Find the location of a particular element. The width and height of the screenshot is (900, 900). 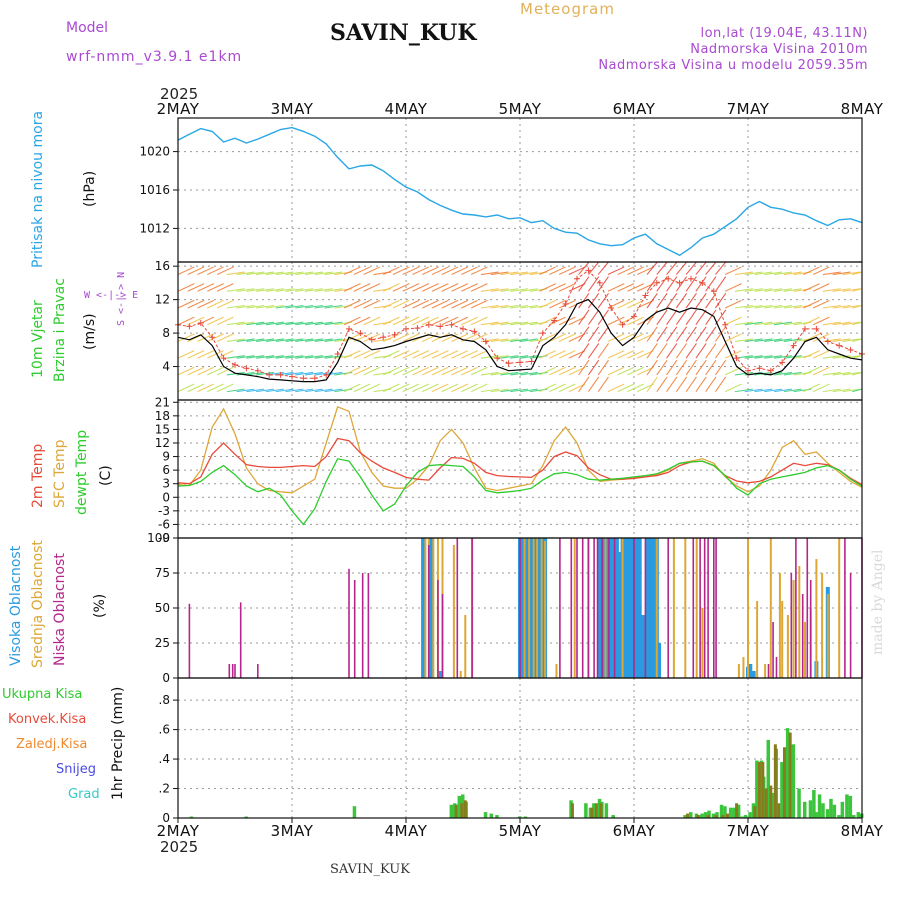

panel-frame is located at coordinates (520, 469).